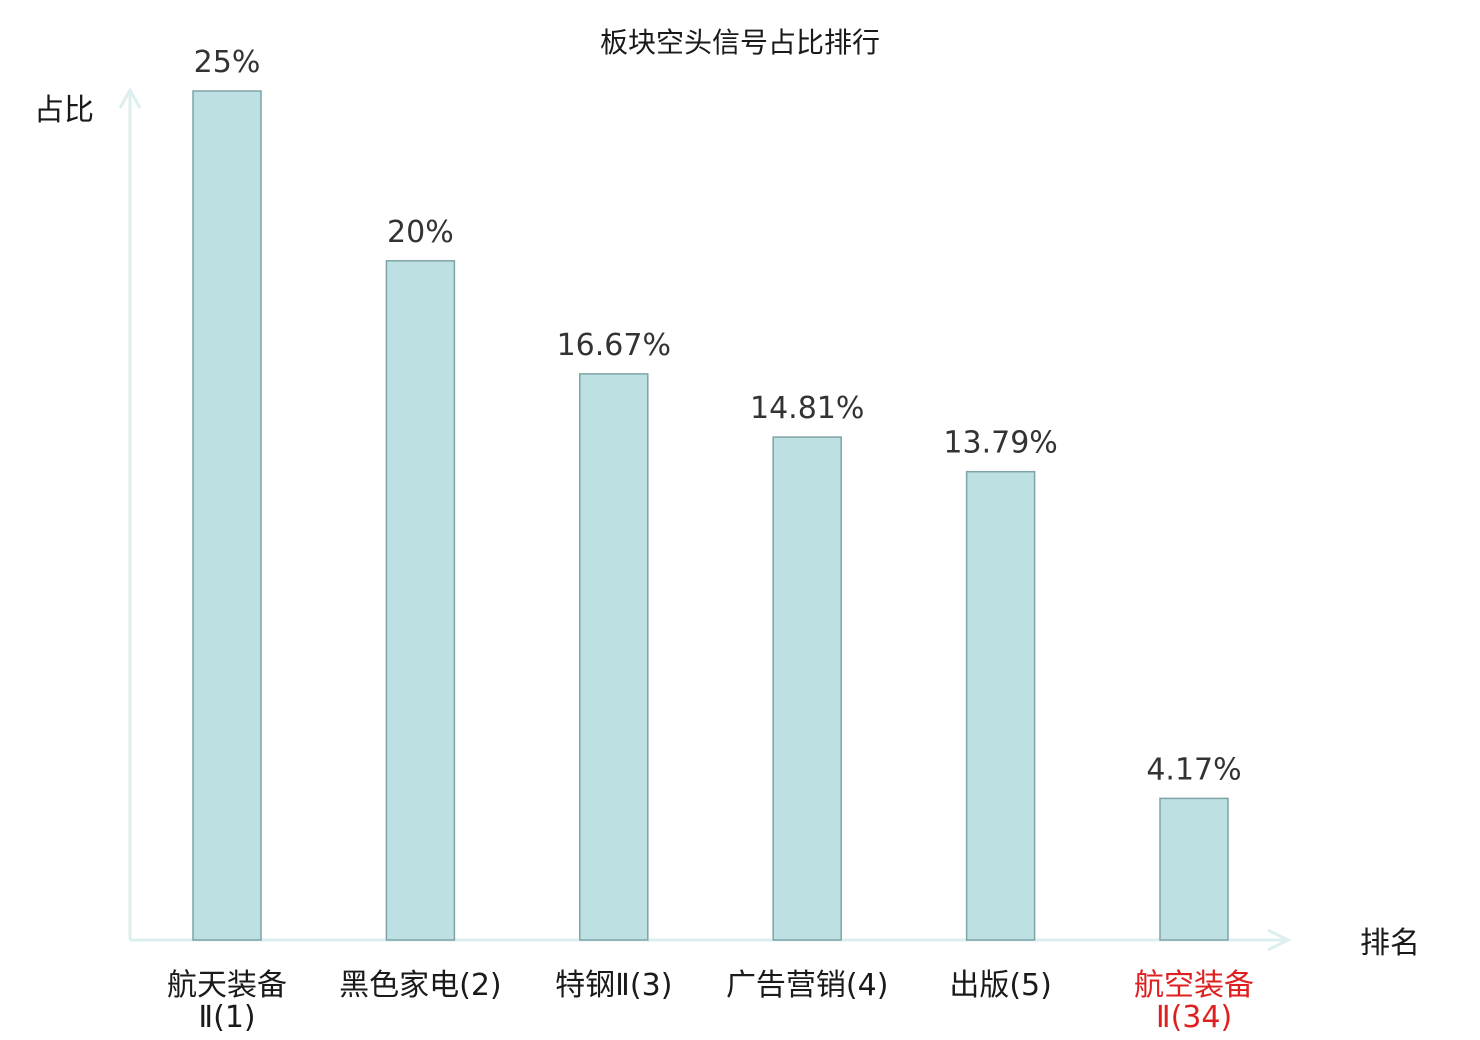  I want to click on x-tick-label: 黑色家电(2), so click(420, 985).